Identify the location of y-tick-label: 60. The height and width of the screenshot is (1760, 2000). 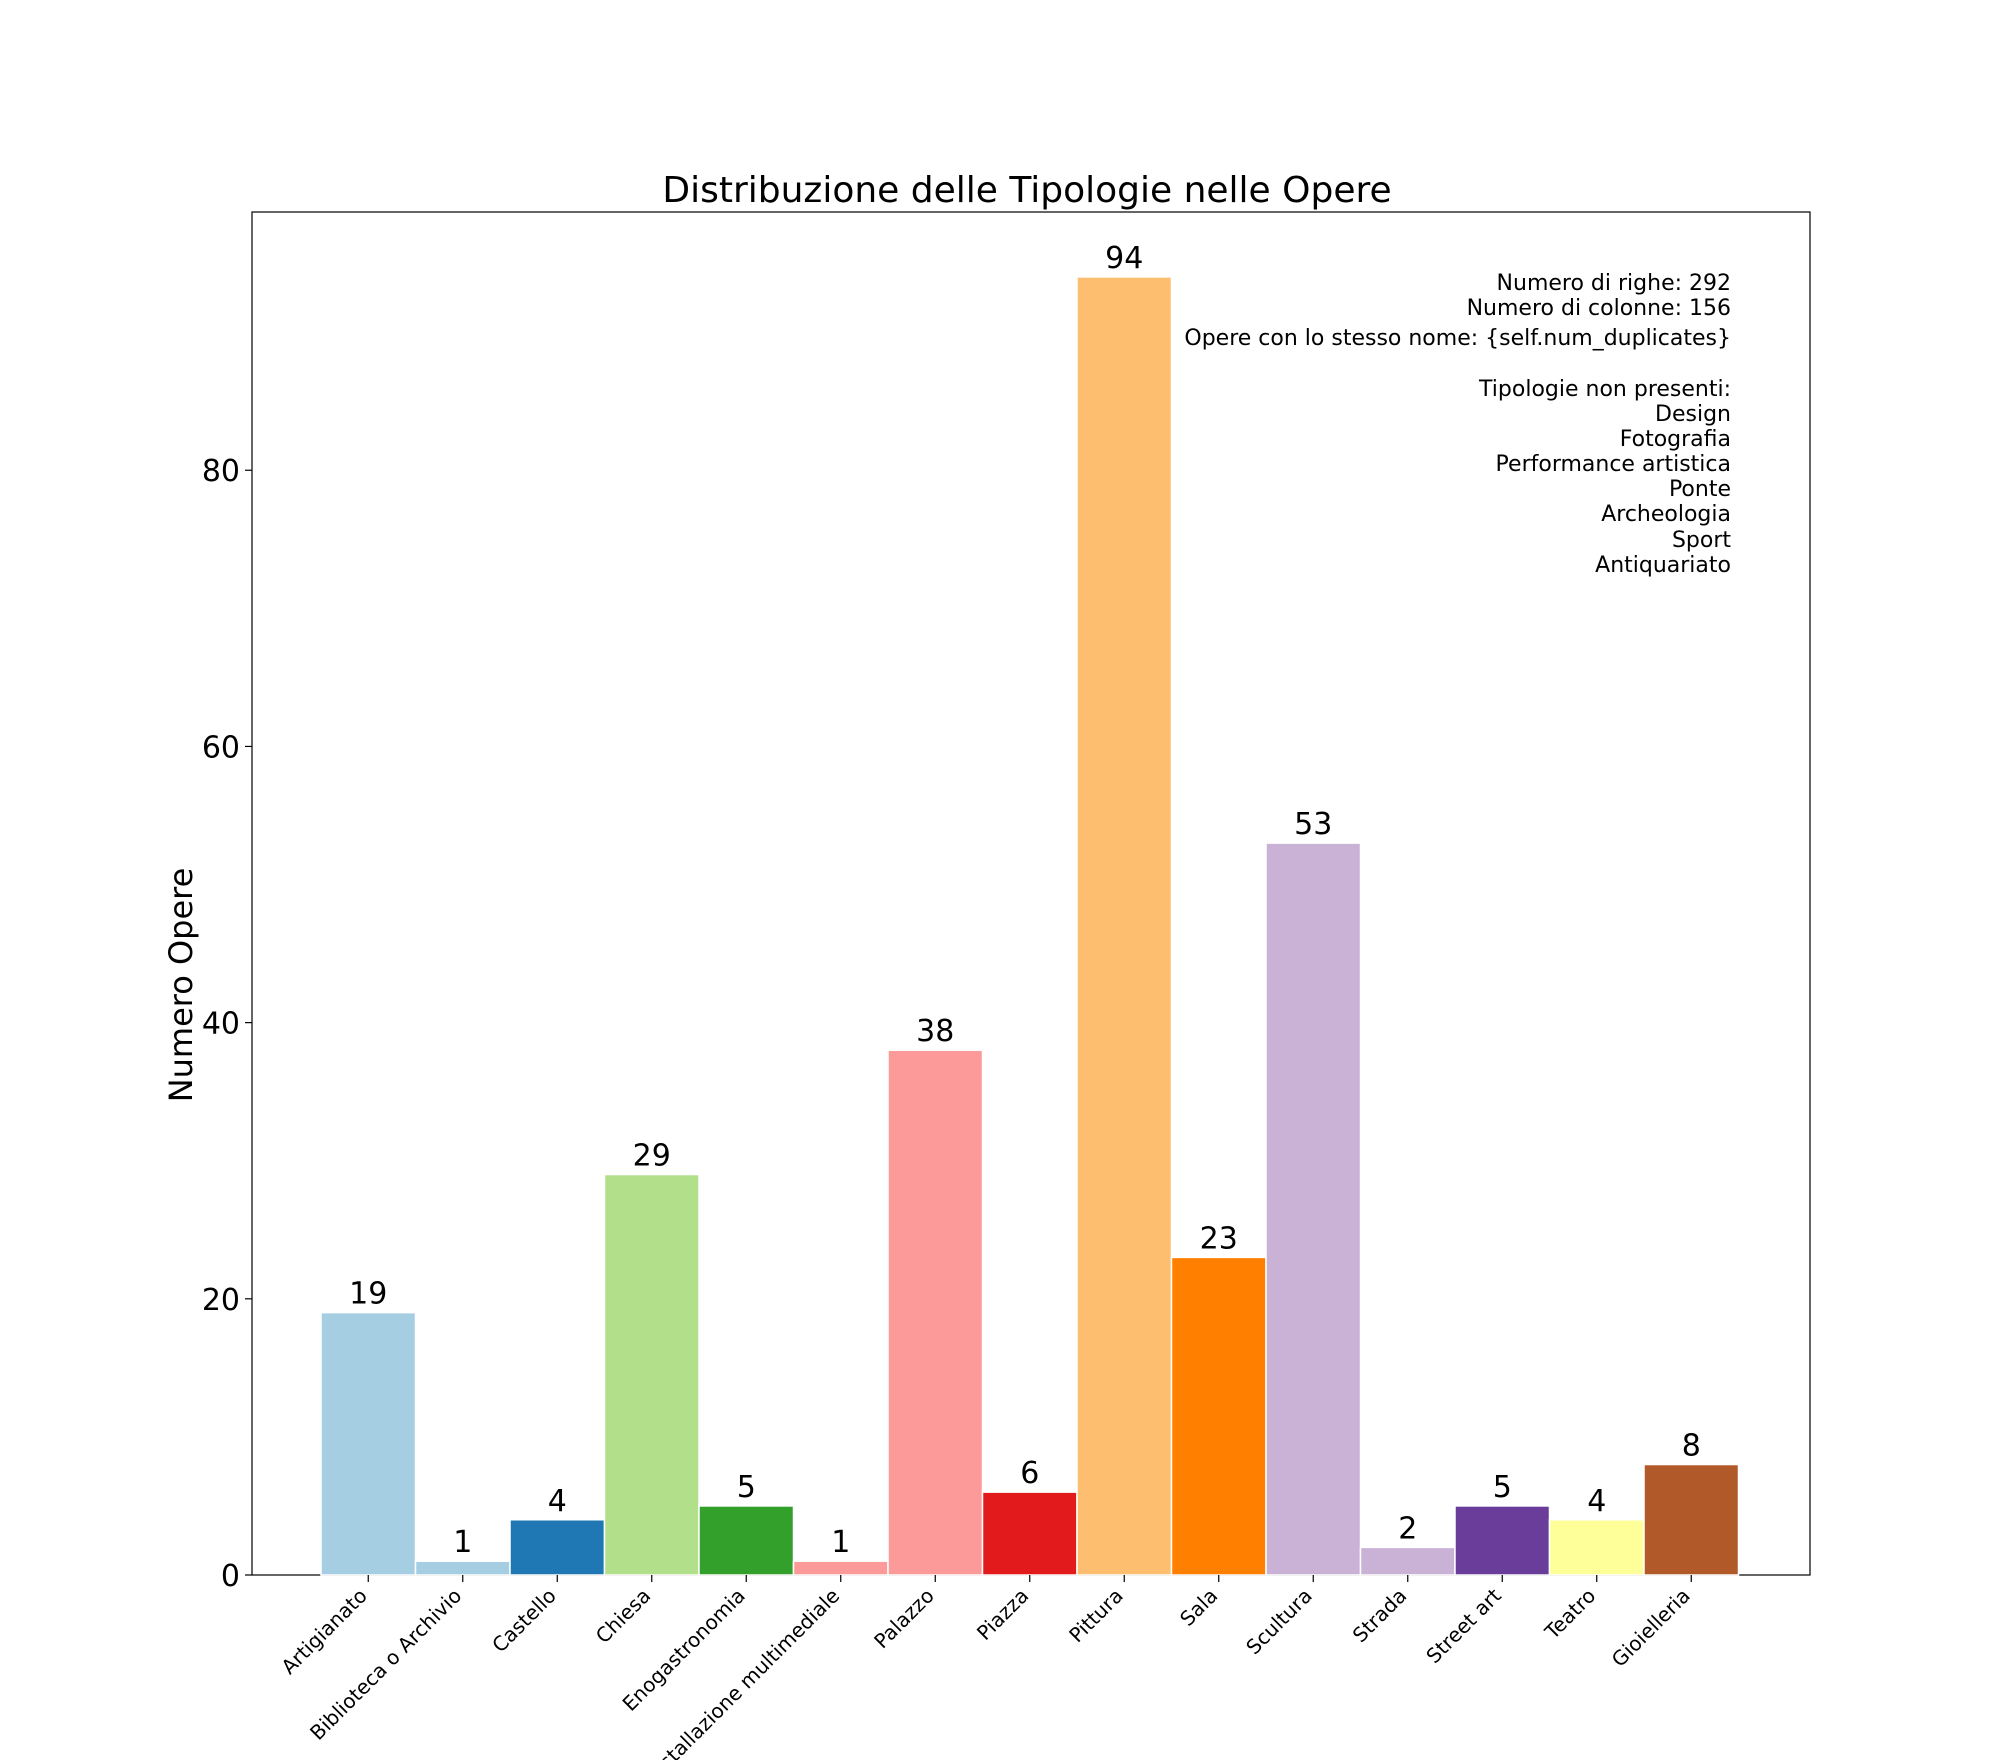
(221, 747).